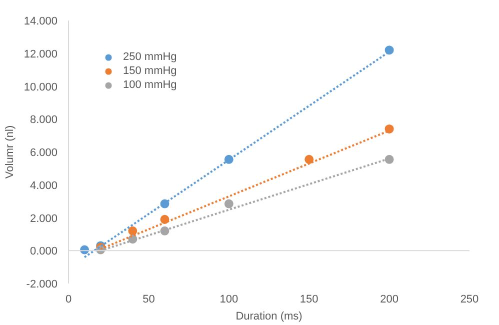 The image size is (499, 325). Describe the element at coordinates (44, 153) in the screenshot. I see `y-tick-label: 6.000` at that location.